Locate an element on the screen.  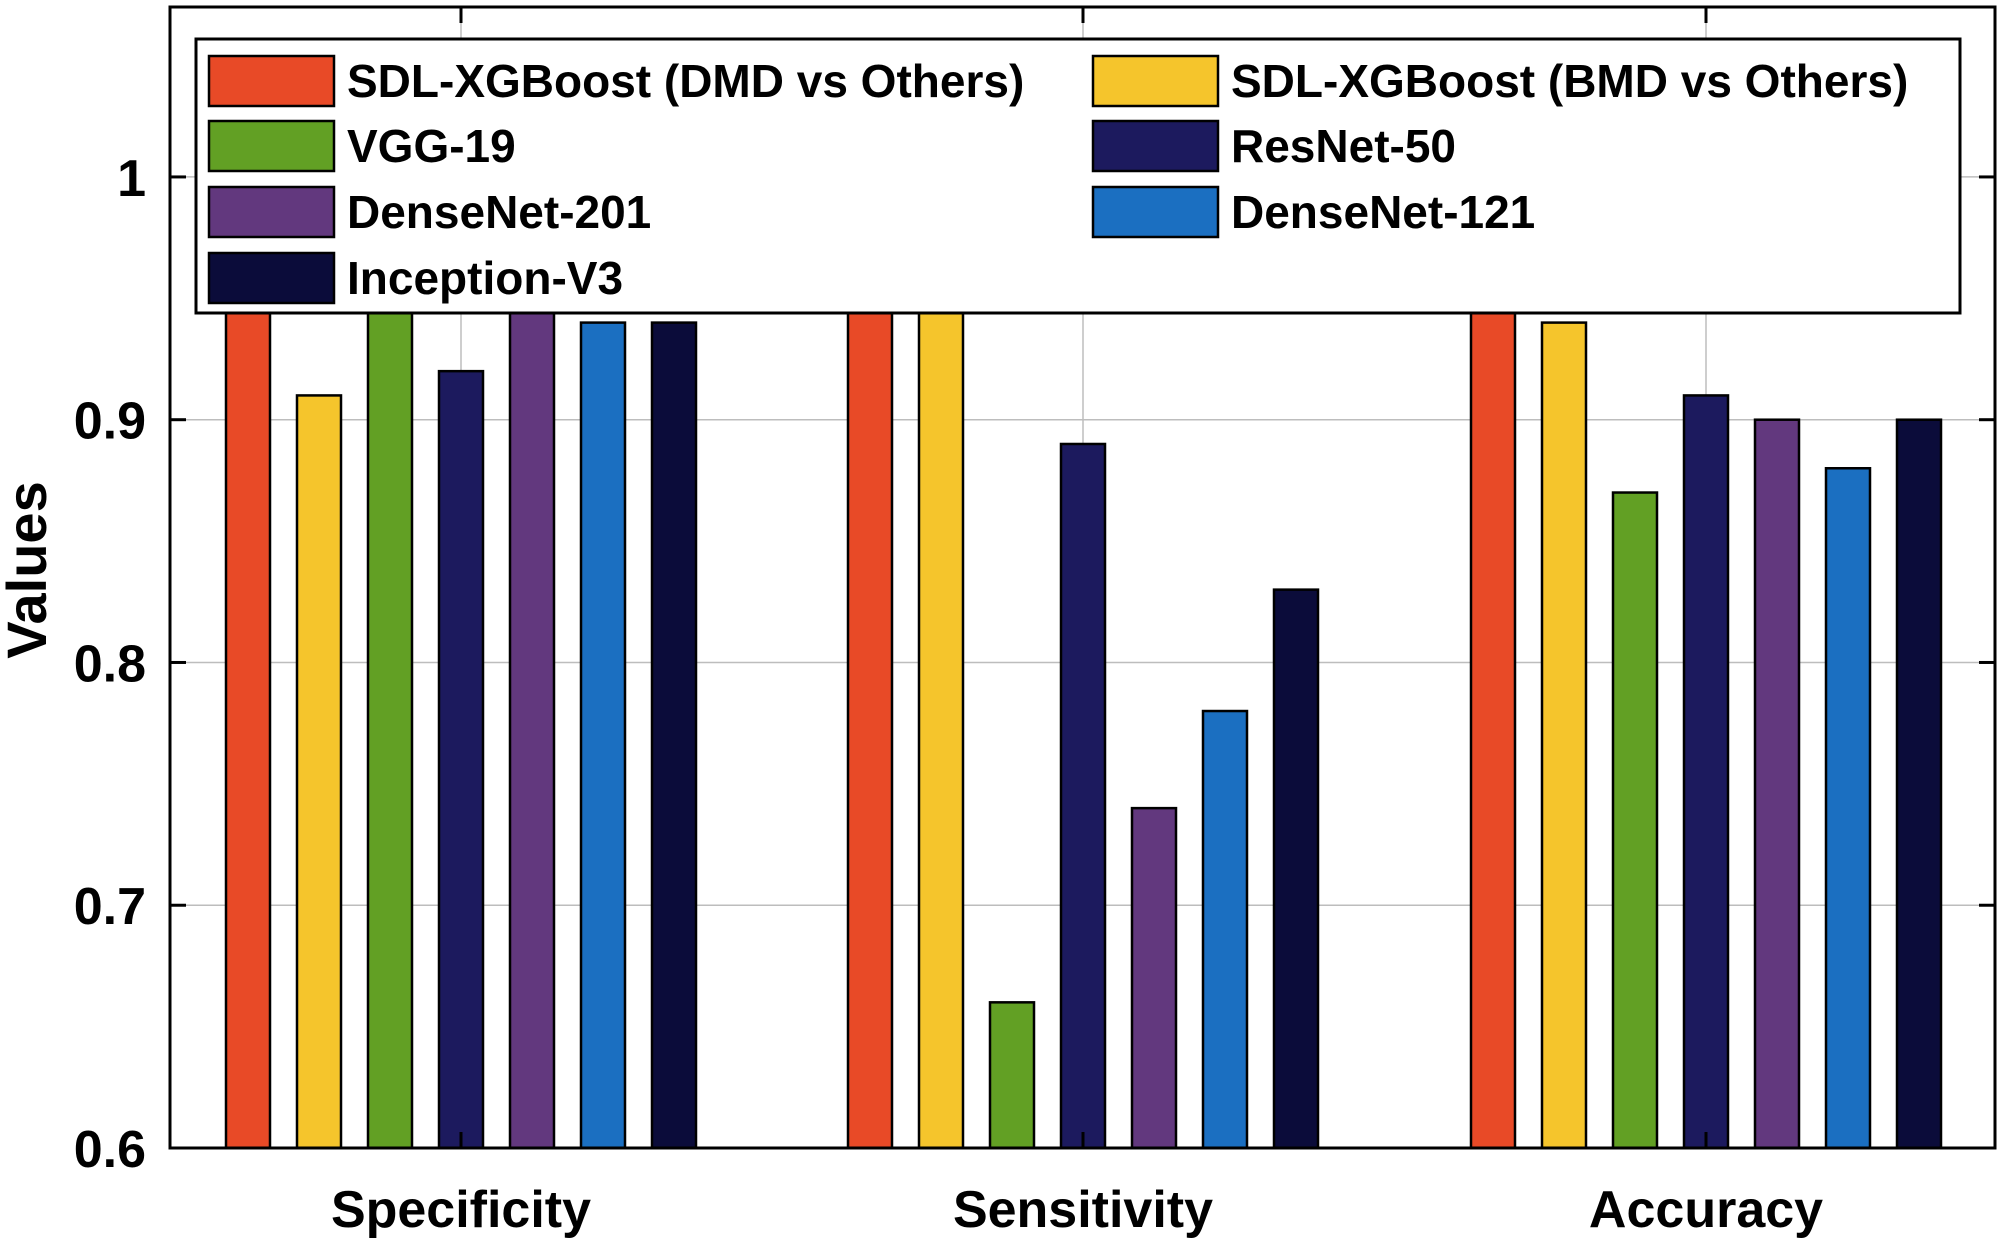
bar-sdl-xgboost-bmd-vs-others-accuracy is located at coordinates (1564, 735).